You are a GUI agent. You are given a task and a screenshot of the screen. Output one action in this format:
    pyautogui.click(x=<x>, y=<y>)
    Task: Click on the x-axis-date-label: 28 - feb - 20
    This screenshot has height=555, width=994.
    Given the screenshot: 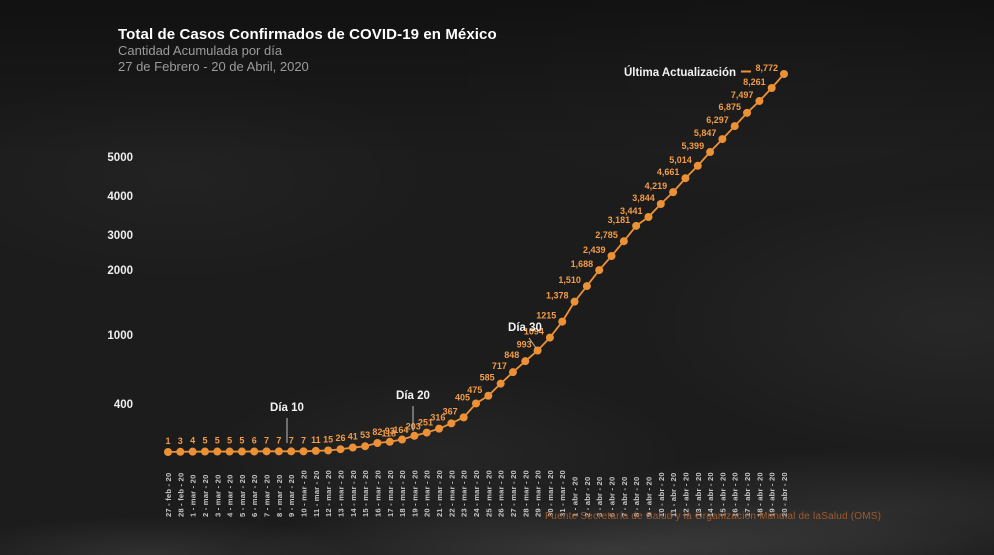 What is the action you would take?
    pyautogui.click(x=180, y=495)
    